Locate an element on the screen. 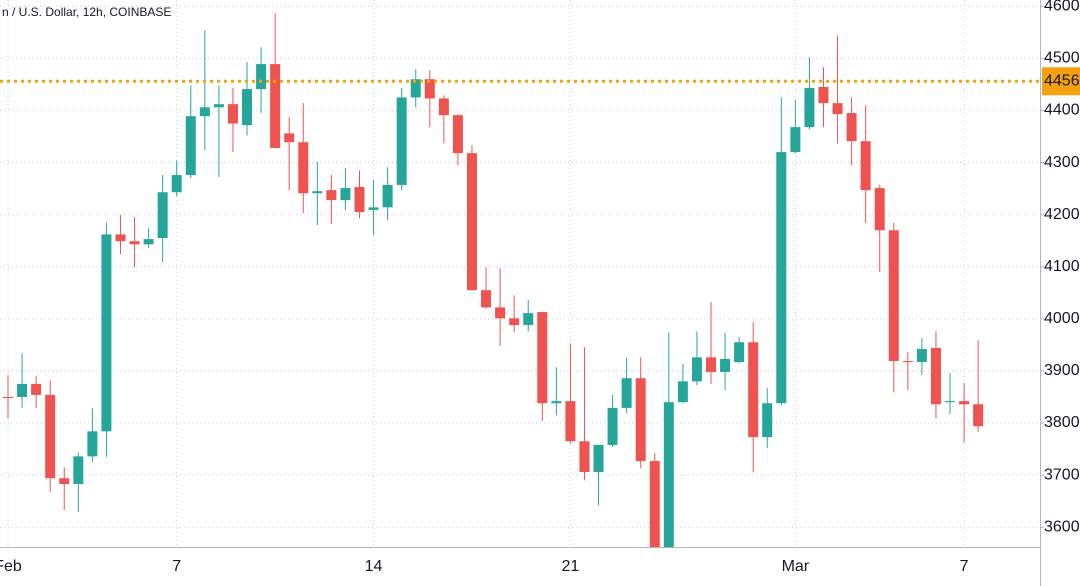  y-tick-label: 44000 is located at coordinates (1062, 110).